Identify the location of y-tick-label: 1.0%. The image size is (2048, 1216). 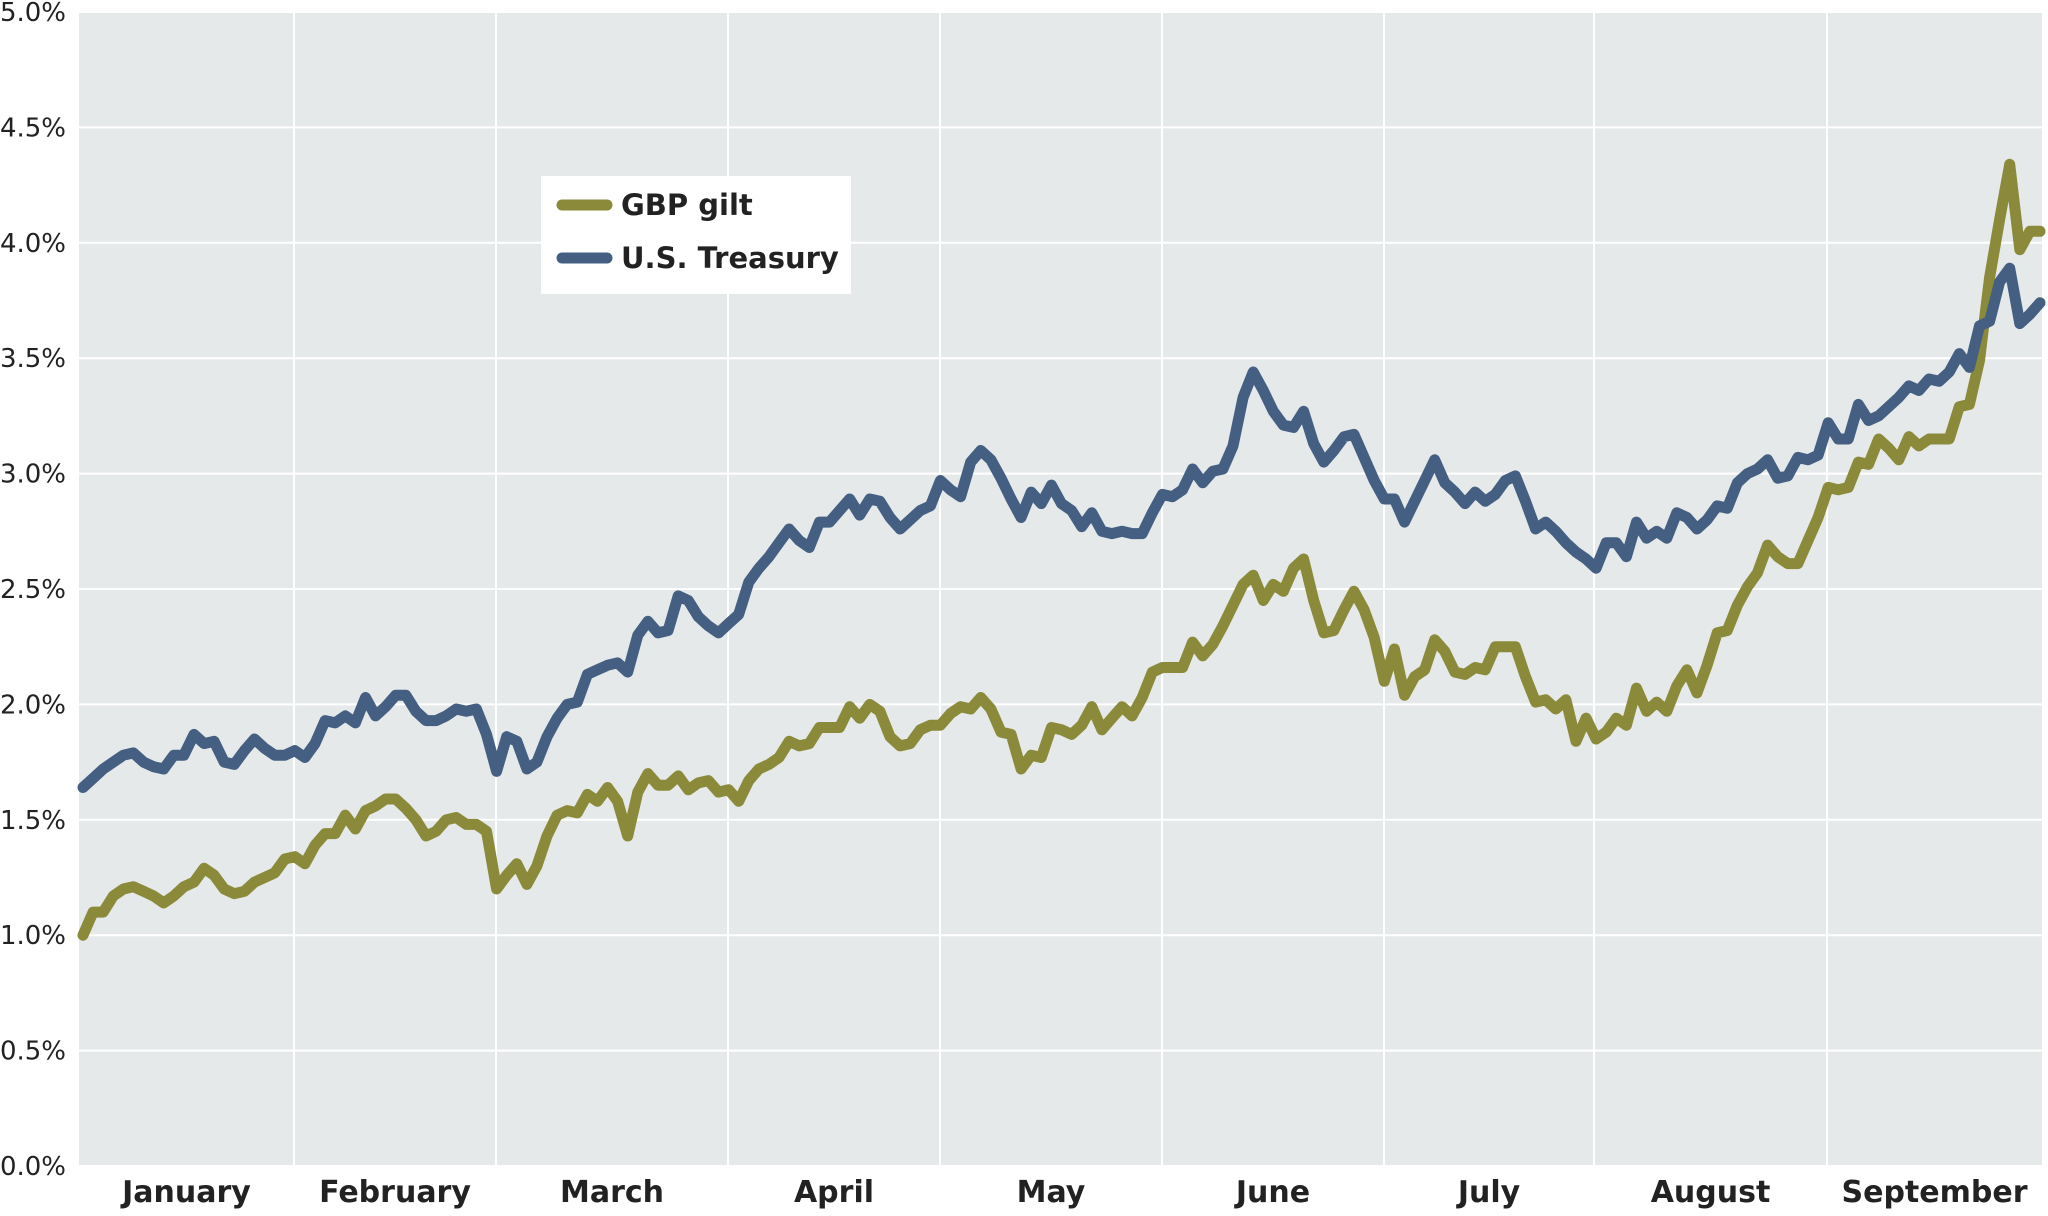
(33, 936).